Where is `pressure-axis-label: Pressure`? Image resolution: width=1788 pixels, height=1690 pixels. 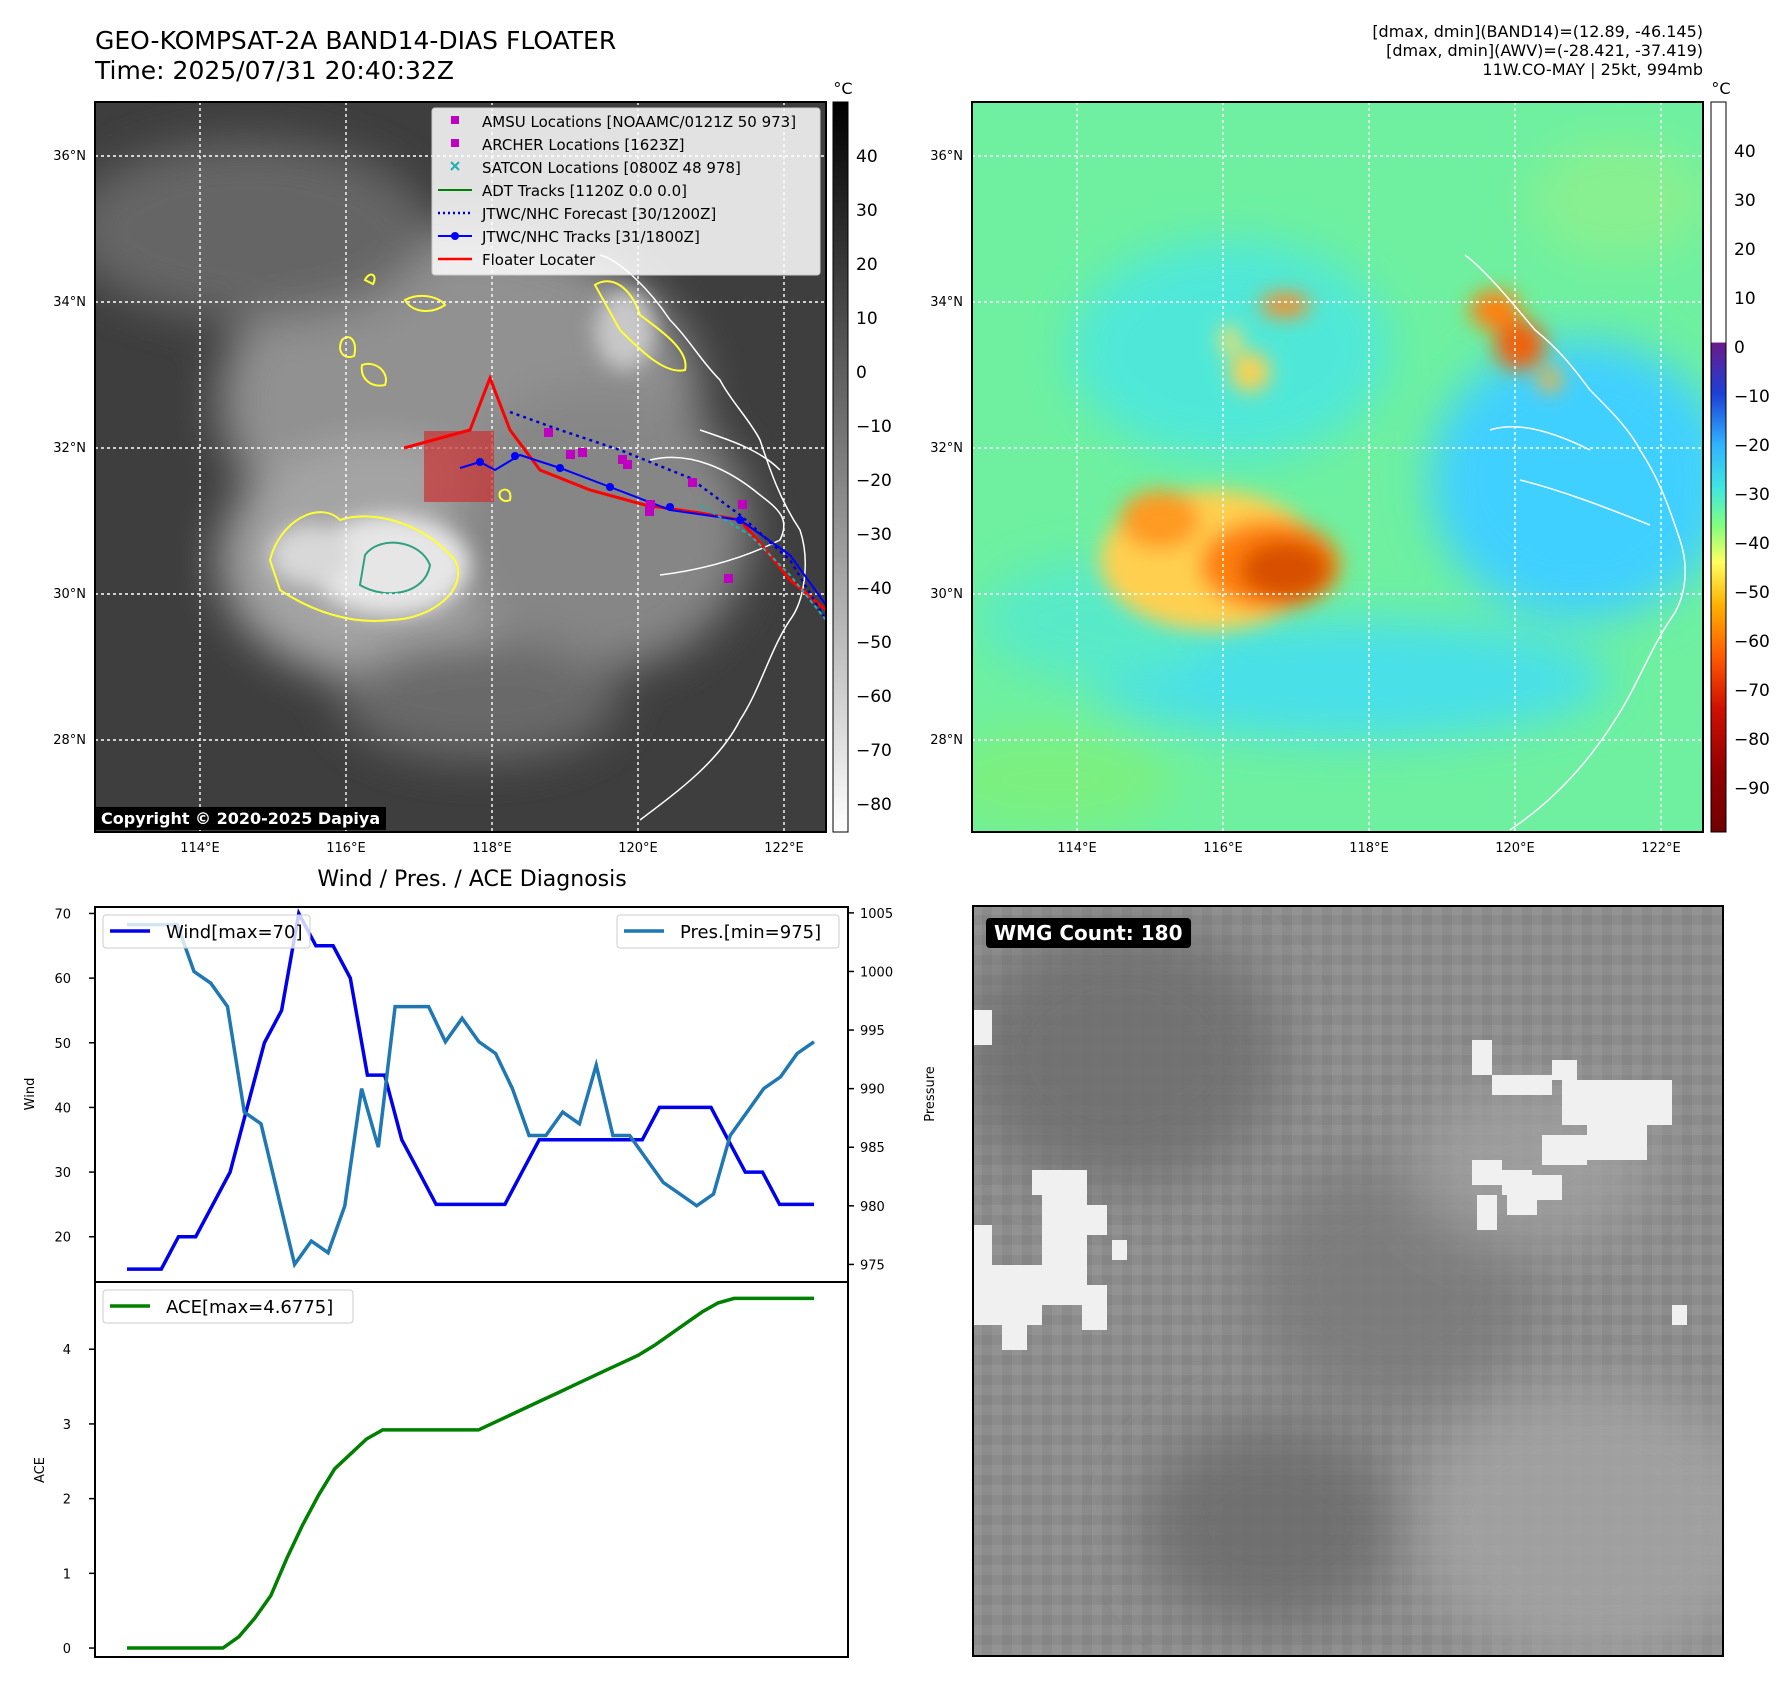
pressure-axis-label: Pressure is located at coordinates (930, 1094).